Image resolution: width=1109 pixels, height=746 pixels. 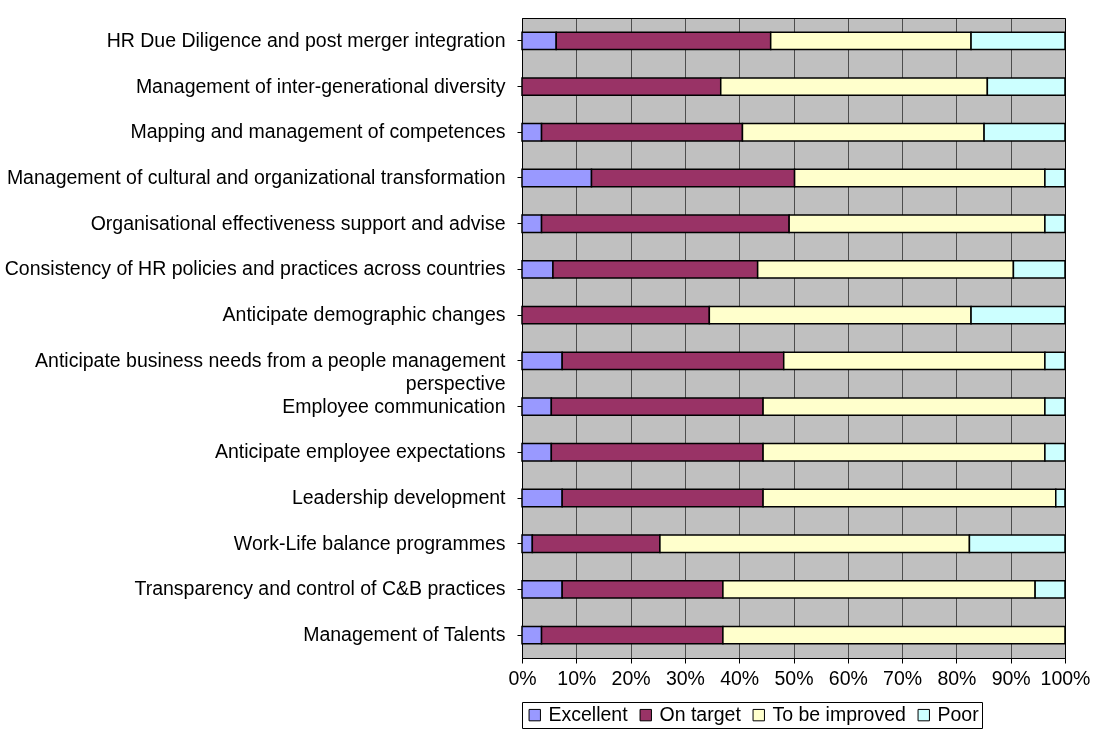 I want to click on y-tick-label: Employee communication, so click(x=394, y=405).